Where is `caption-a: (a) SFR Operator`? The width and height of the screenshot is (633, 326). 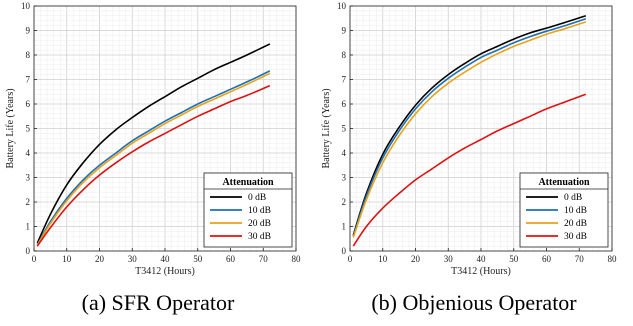
caption-a: (a) SFR Operator is located at coordinates (158, 302).